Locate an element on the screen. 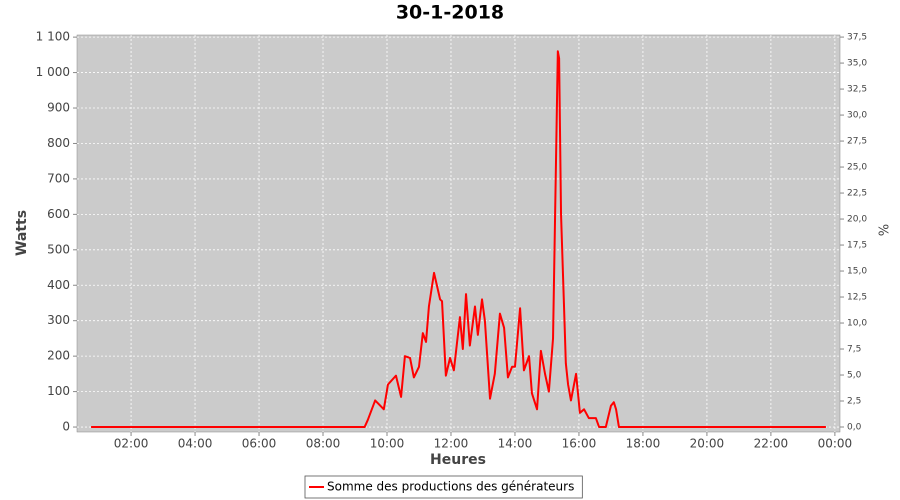 The height and width of the screenshot is (500, 900). y-tick-label: 300 is located at coordinates (58, 320).